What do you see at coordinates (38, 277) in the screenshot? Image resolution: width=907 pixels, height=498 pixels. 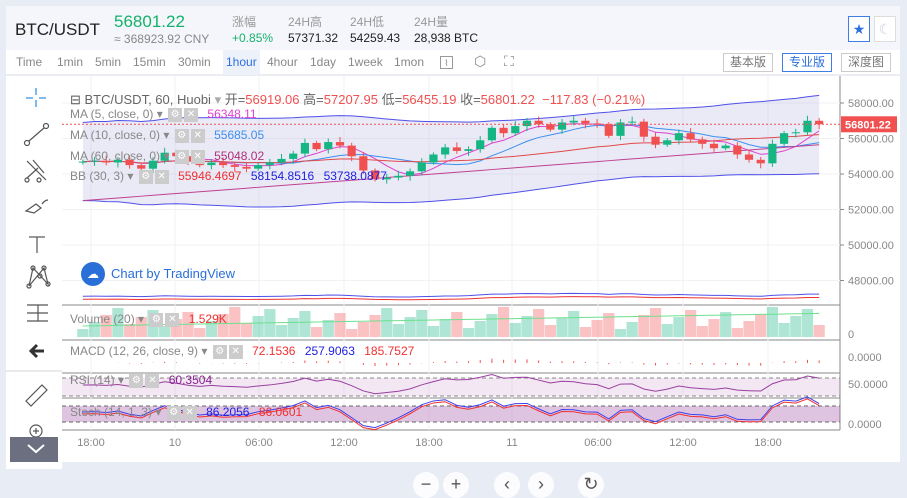 I see `pattern-icon` at bounding box center [38, 277].